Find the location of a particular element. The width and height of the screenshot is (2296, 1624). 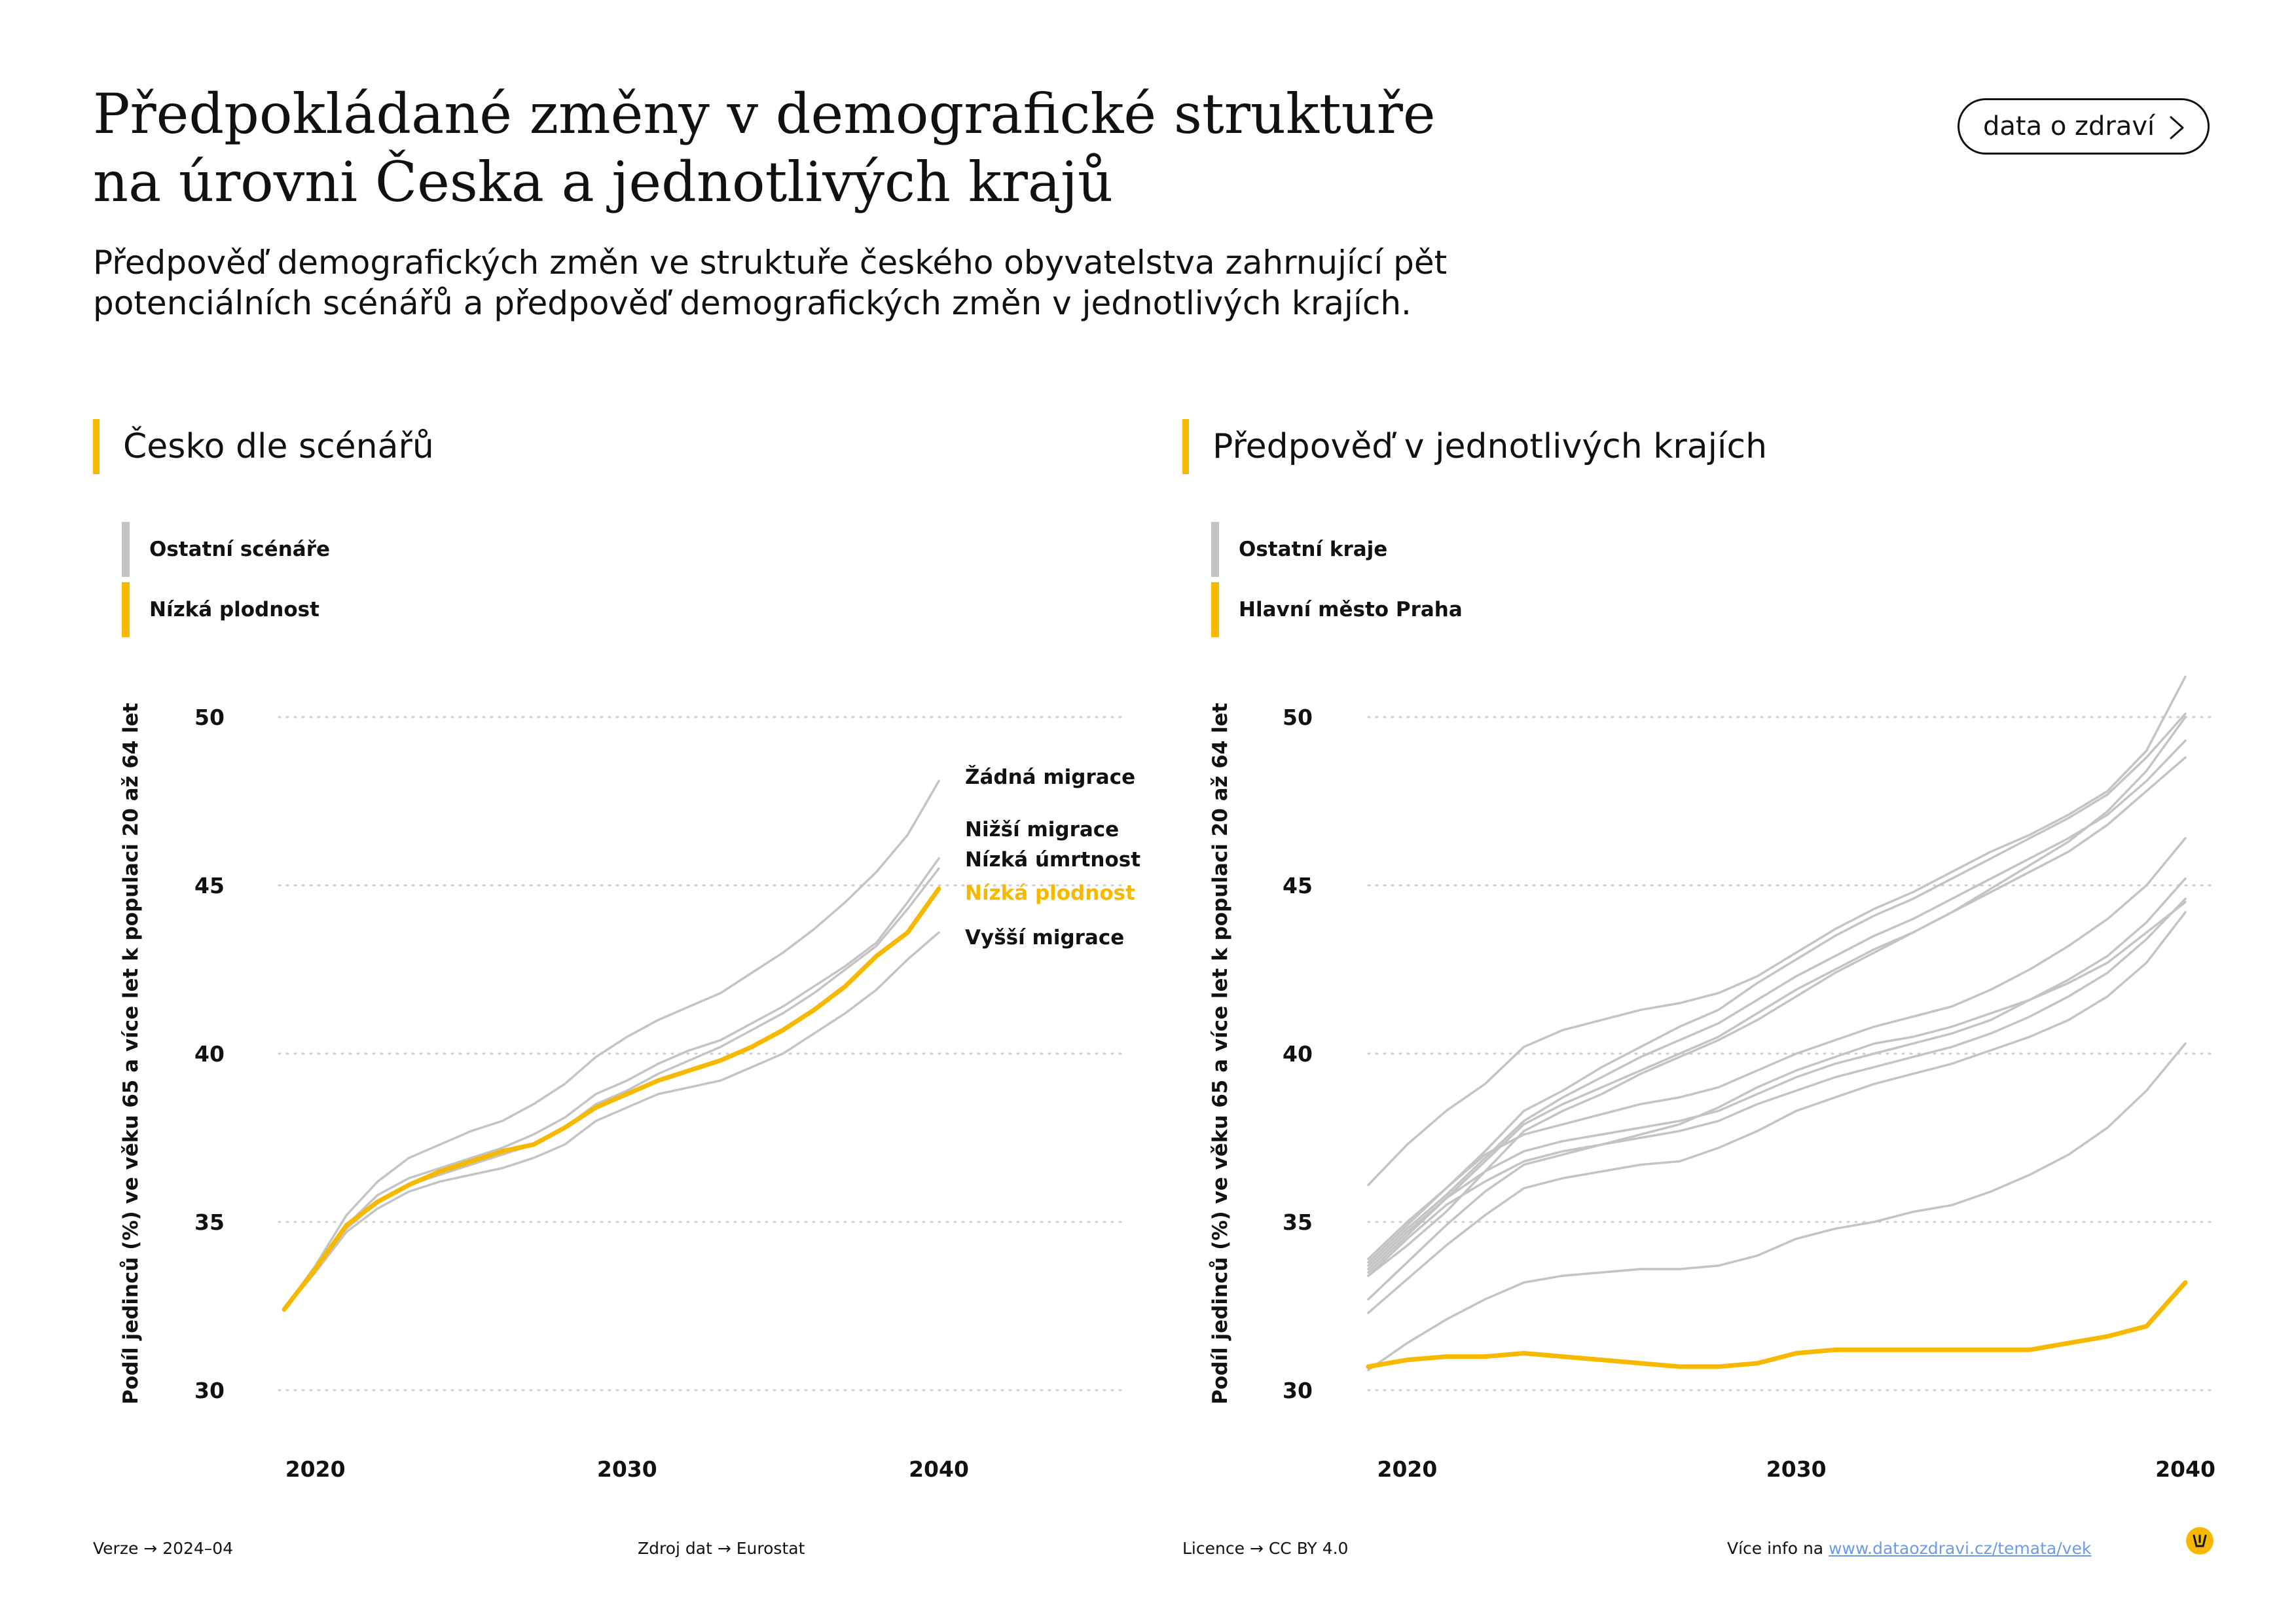

section-heading-label: Předpověď v jednotlivých krajích is located at coordinates (1490, 446).